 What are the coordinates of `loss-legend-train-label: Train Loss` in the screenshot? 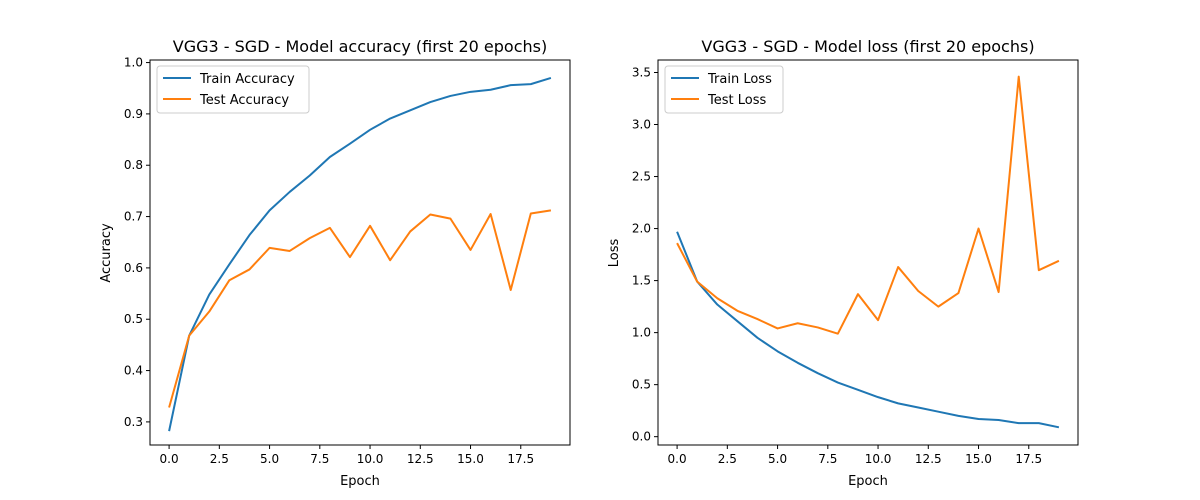 It's located at (739, 79).